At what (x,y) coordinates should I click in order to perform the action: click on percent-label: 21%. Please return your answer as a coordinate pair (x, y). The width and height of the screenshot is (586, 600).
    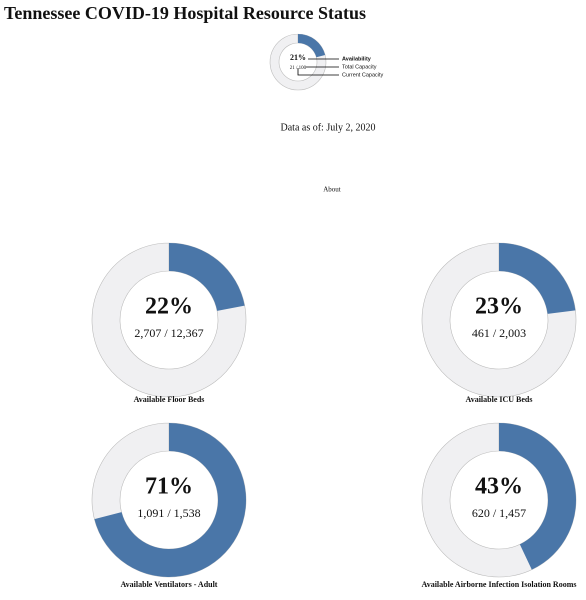
    Looking at the image, I should click on (298, 57).